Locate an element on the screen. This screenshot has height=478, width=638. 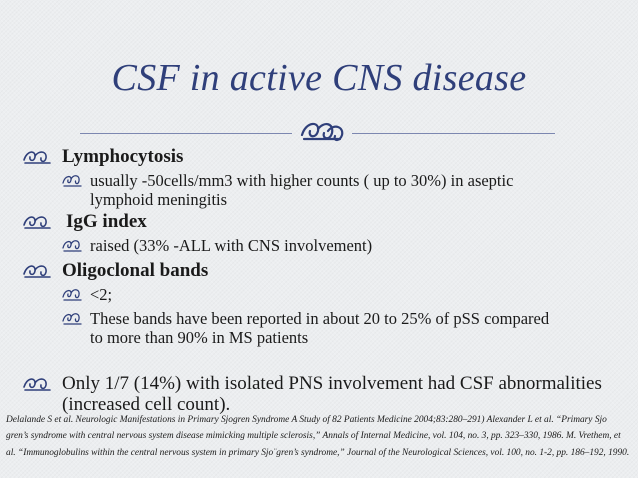
sub-bullet-text: <2; is located at coordinates (101, 294).